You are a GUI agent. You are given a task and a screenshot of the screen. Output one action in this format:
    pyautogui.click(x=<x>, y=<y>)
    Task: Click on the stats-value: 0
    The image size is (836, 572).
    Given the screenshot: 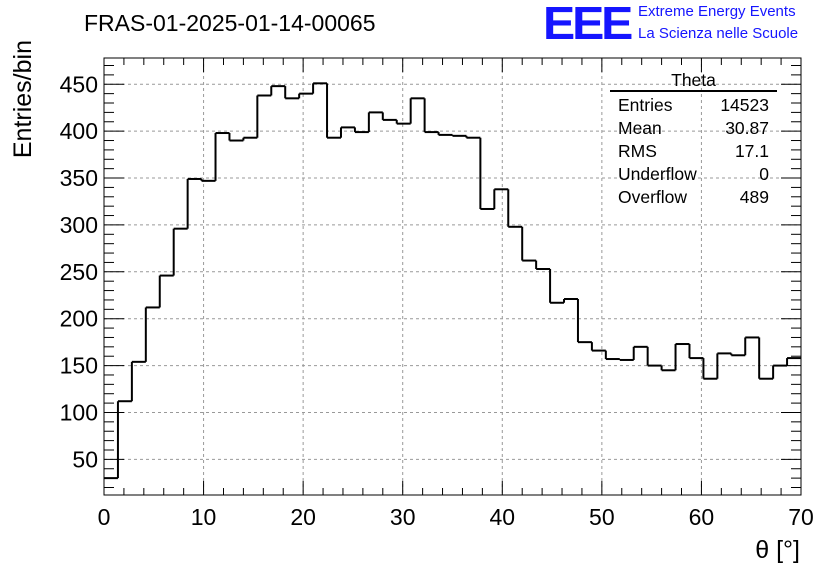 What is the action you would take?
    pyautogui.click(x=764, y=174)
    